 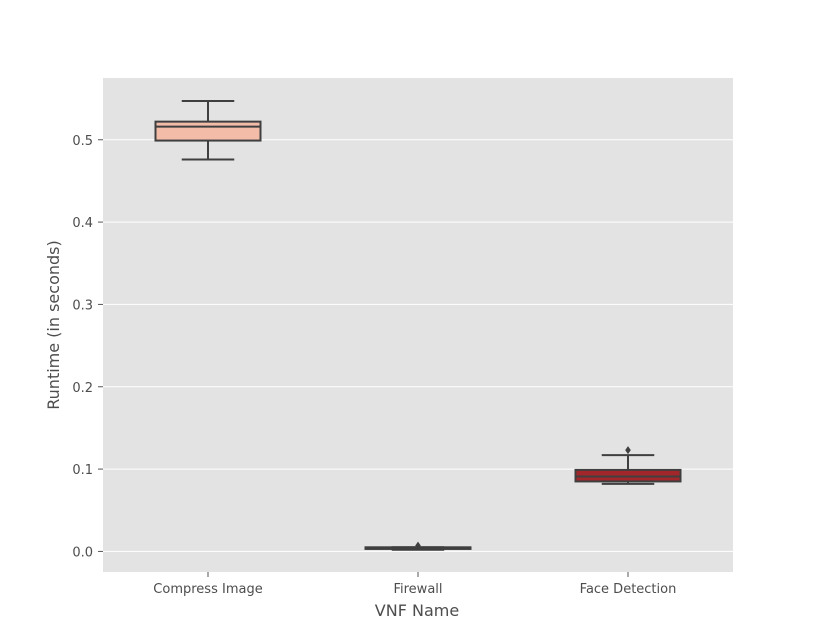 What do you see at coordinates (417, 610) in the screenshot?
I see `x-axis-title: VNF Name` at bounding box center [417, 610].